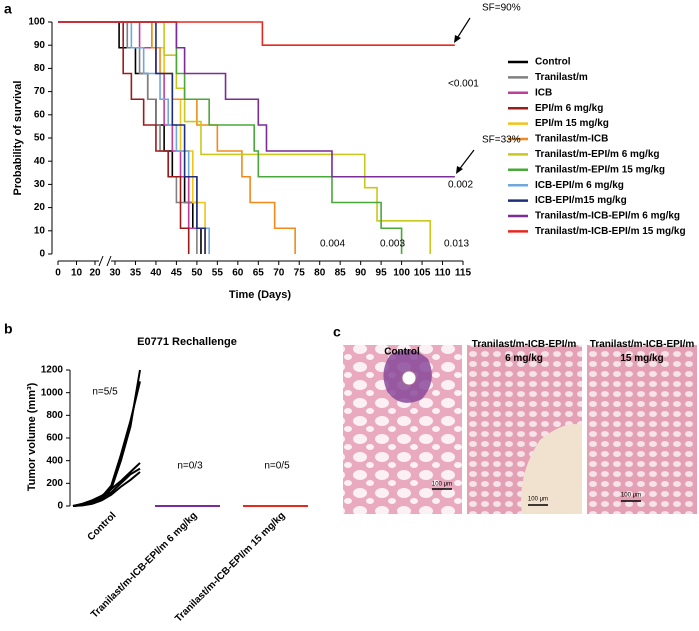  I want to click on y-axis-label: Tumor volume (mm³), so click(32, 436).